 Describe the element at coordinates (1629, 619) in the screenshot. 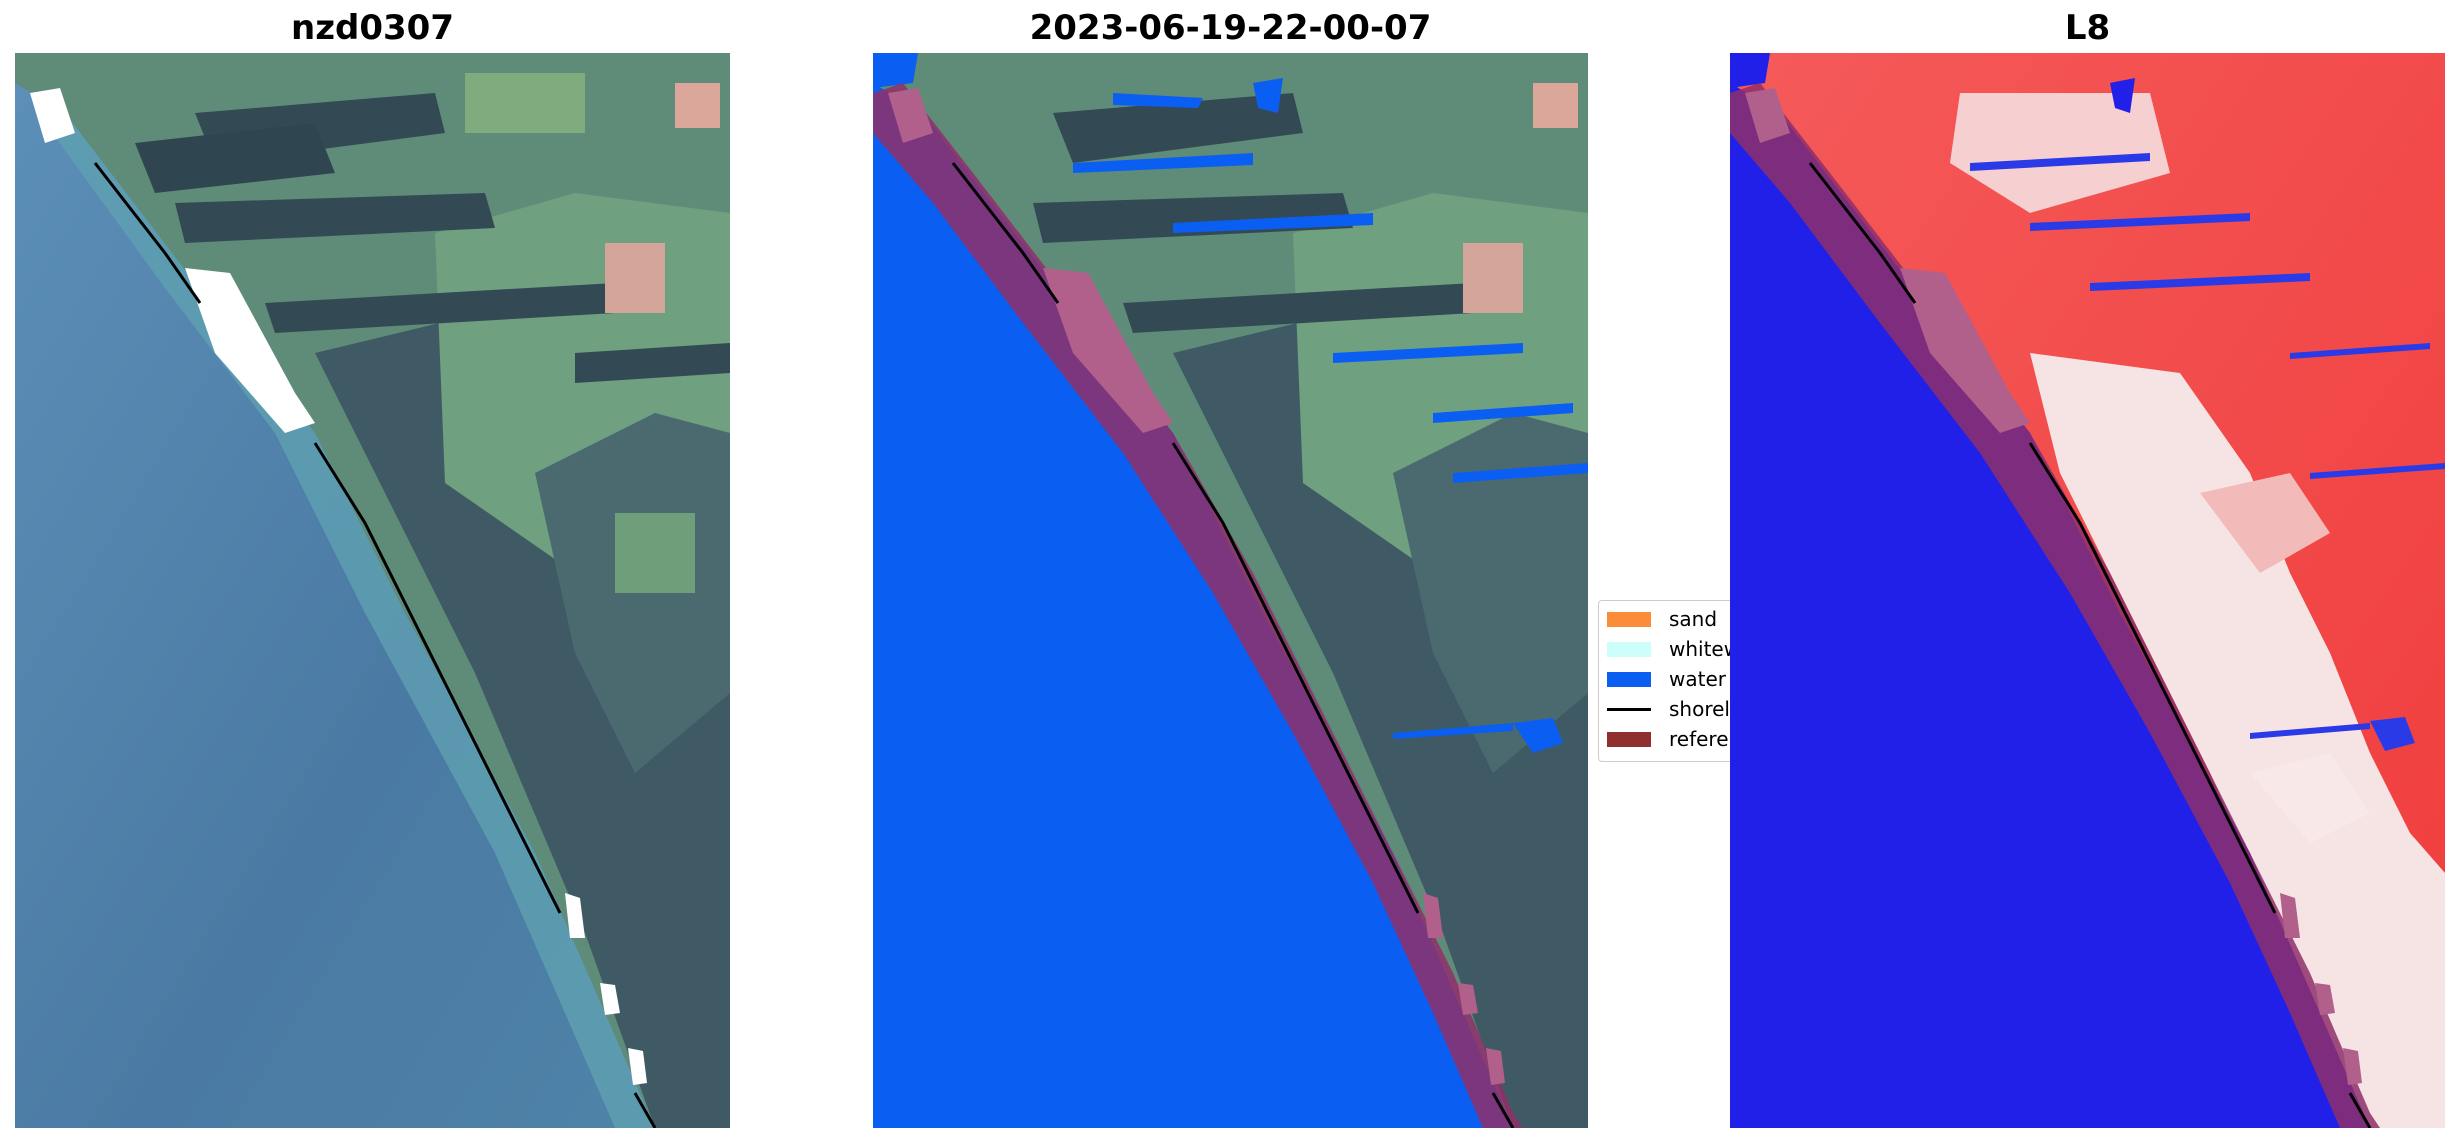

I see `legend-swatch-sand` at that location.